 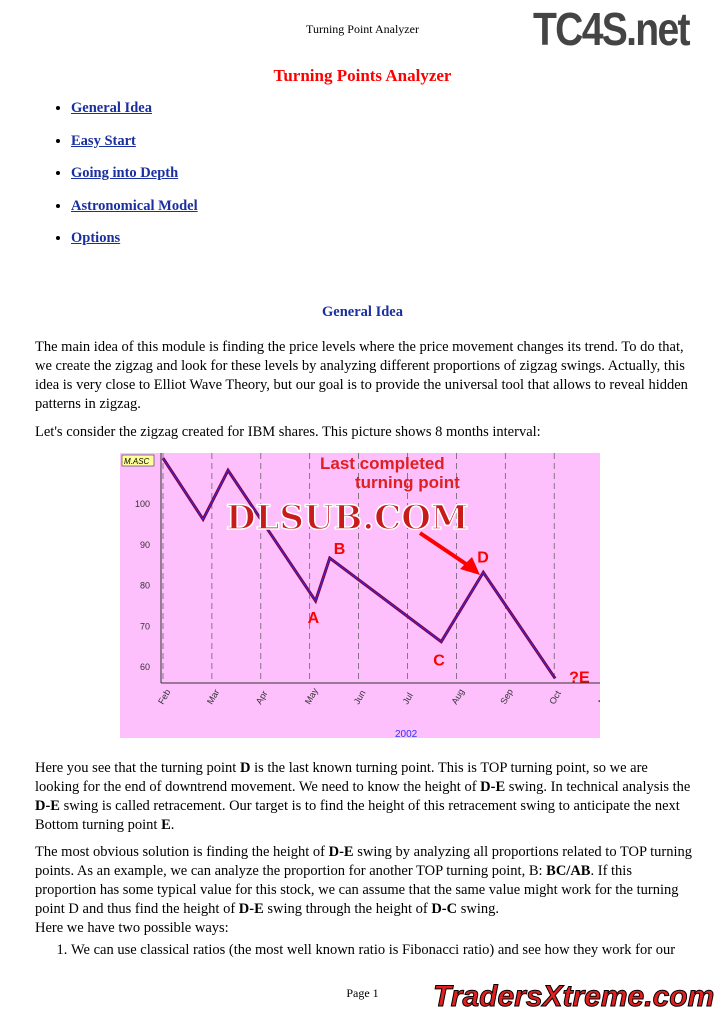 What do you see at coordinates (579, 677) in the screenshot?
I see `turning-point-label: ?E` at bounding box center [579, 677].